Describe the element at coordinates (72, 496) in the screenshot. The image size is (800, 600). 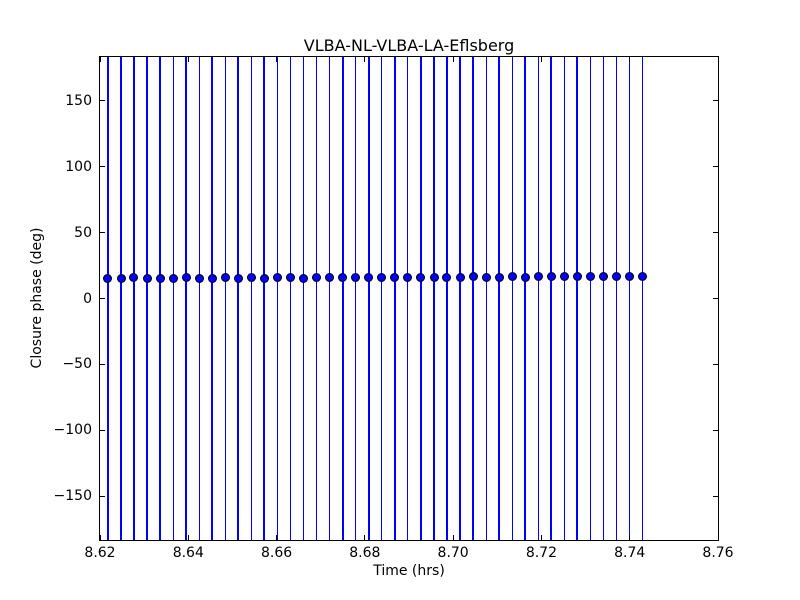
I see `y-tick-label: −150` at that location.